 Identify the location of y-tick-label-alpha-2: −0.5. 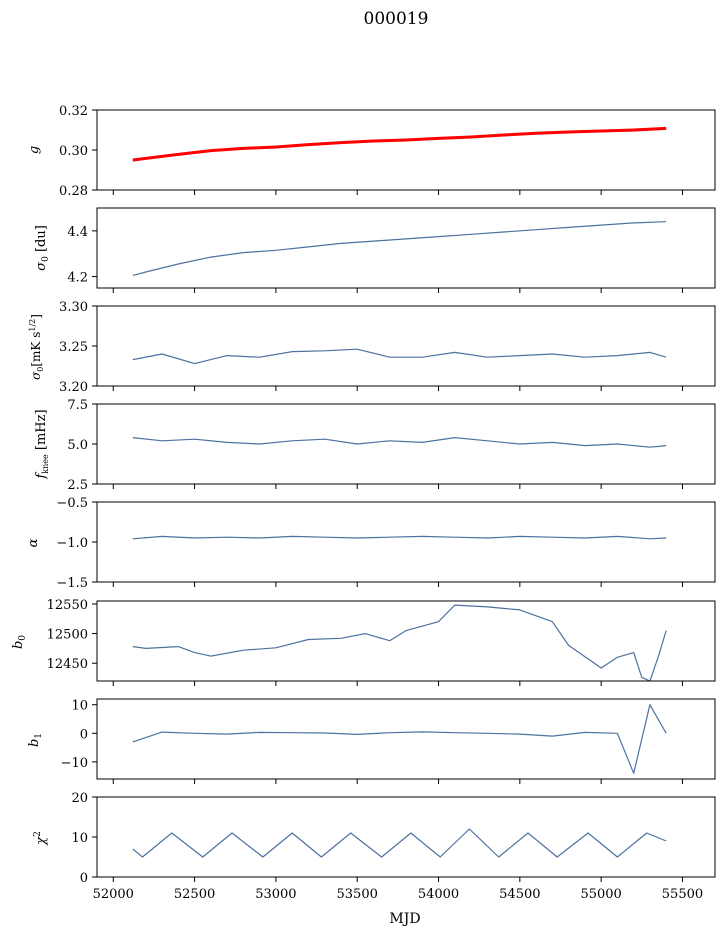
(72, 503).